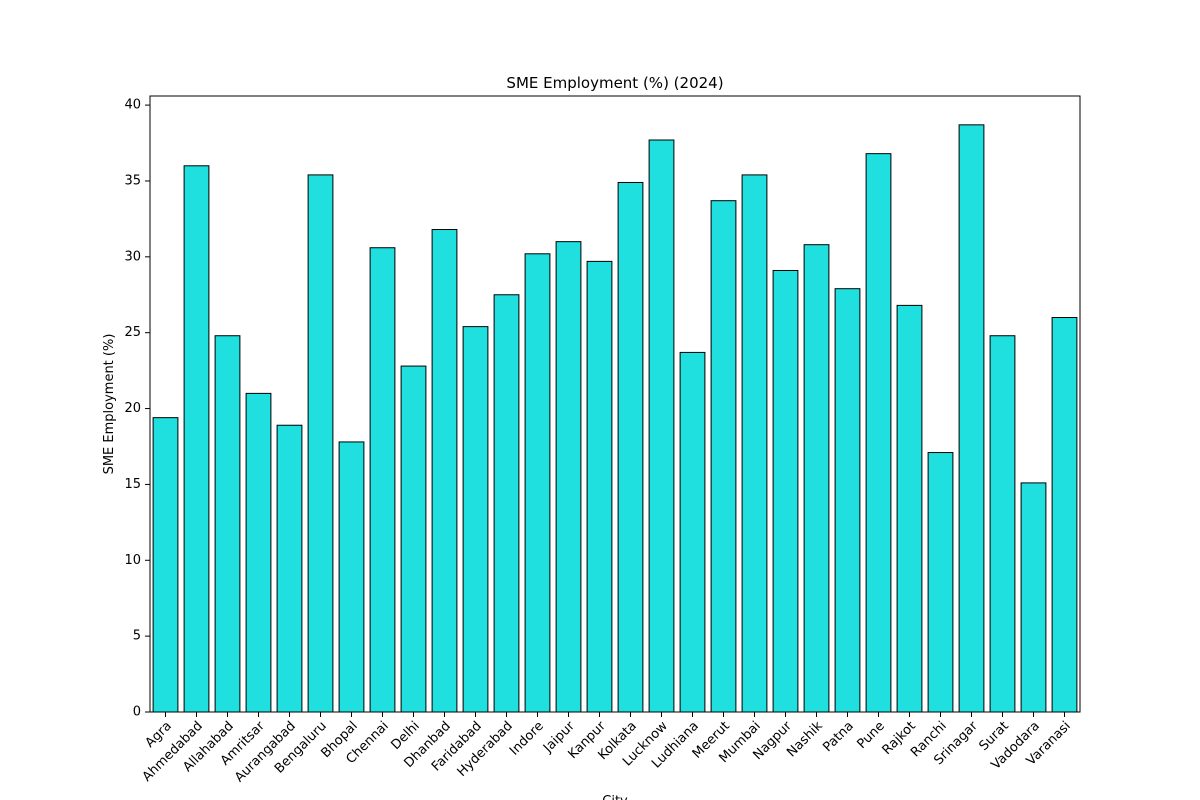 This screenshot has width=1200, height=800. I want to click on y-tick-label: 10, so click(132, 560).